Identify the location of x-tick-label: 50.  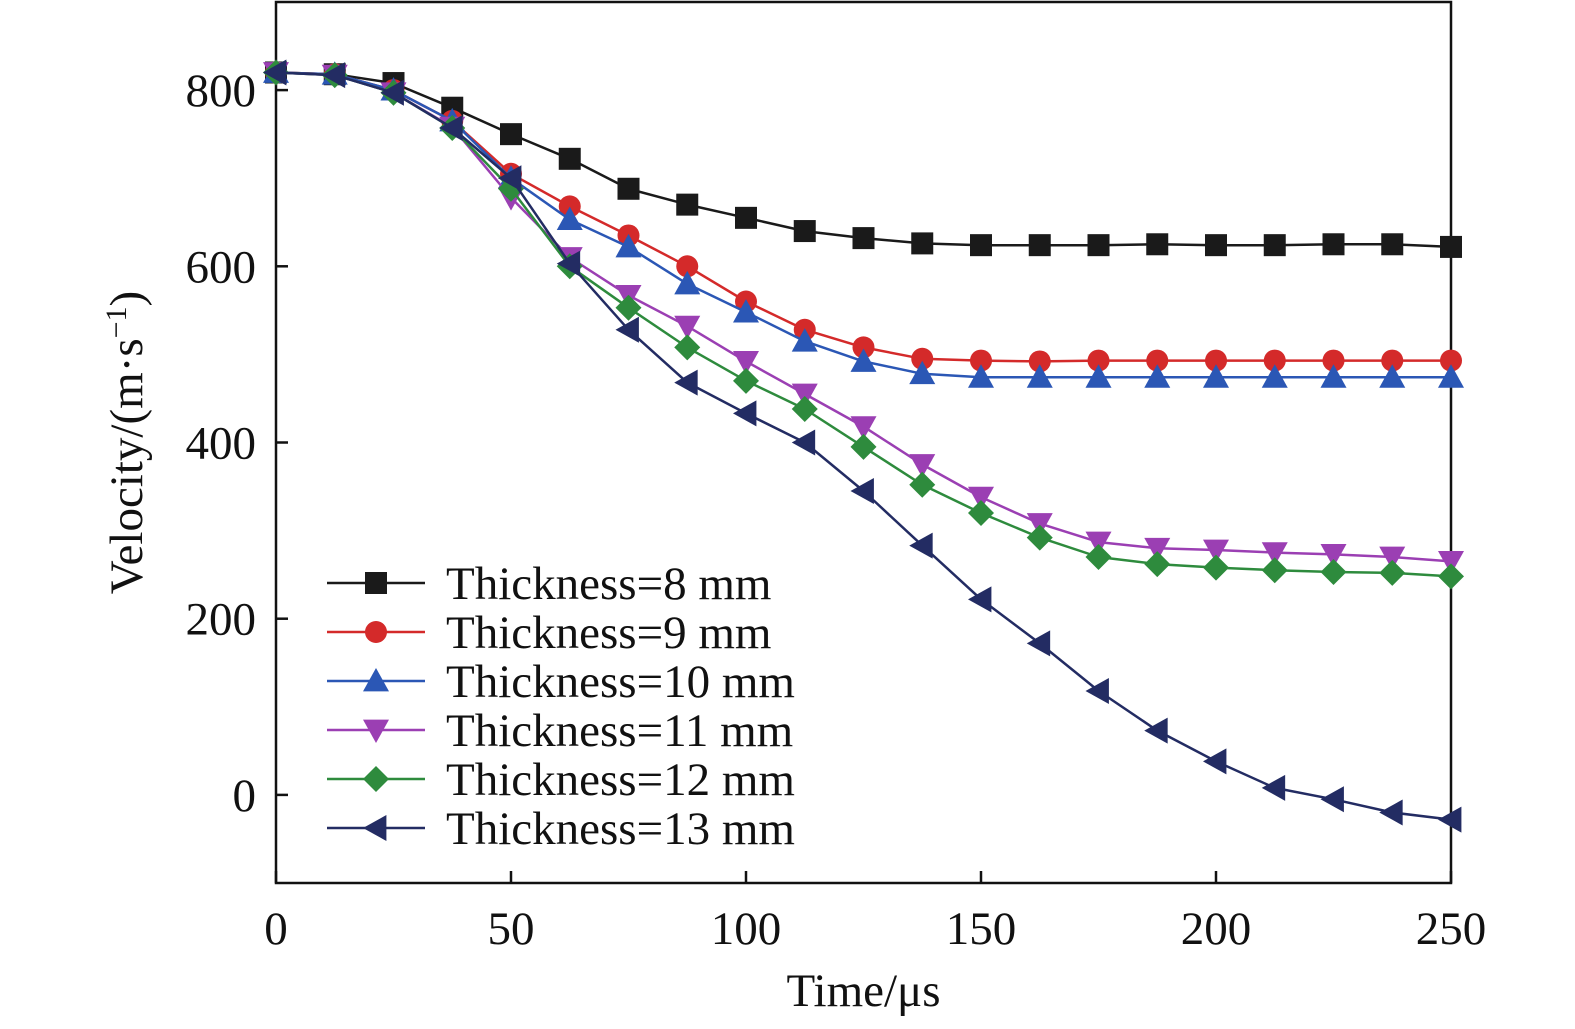
(511, 929).